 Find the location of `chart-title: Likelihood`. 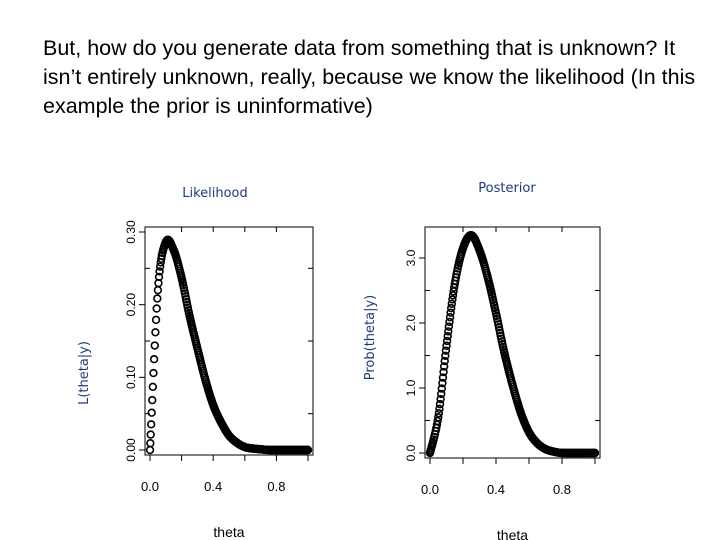

chart-title: Likelihood is located at coordinates (215, 193).